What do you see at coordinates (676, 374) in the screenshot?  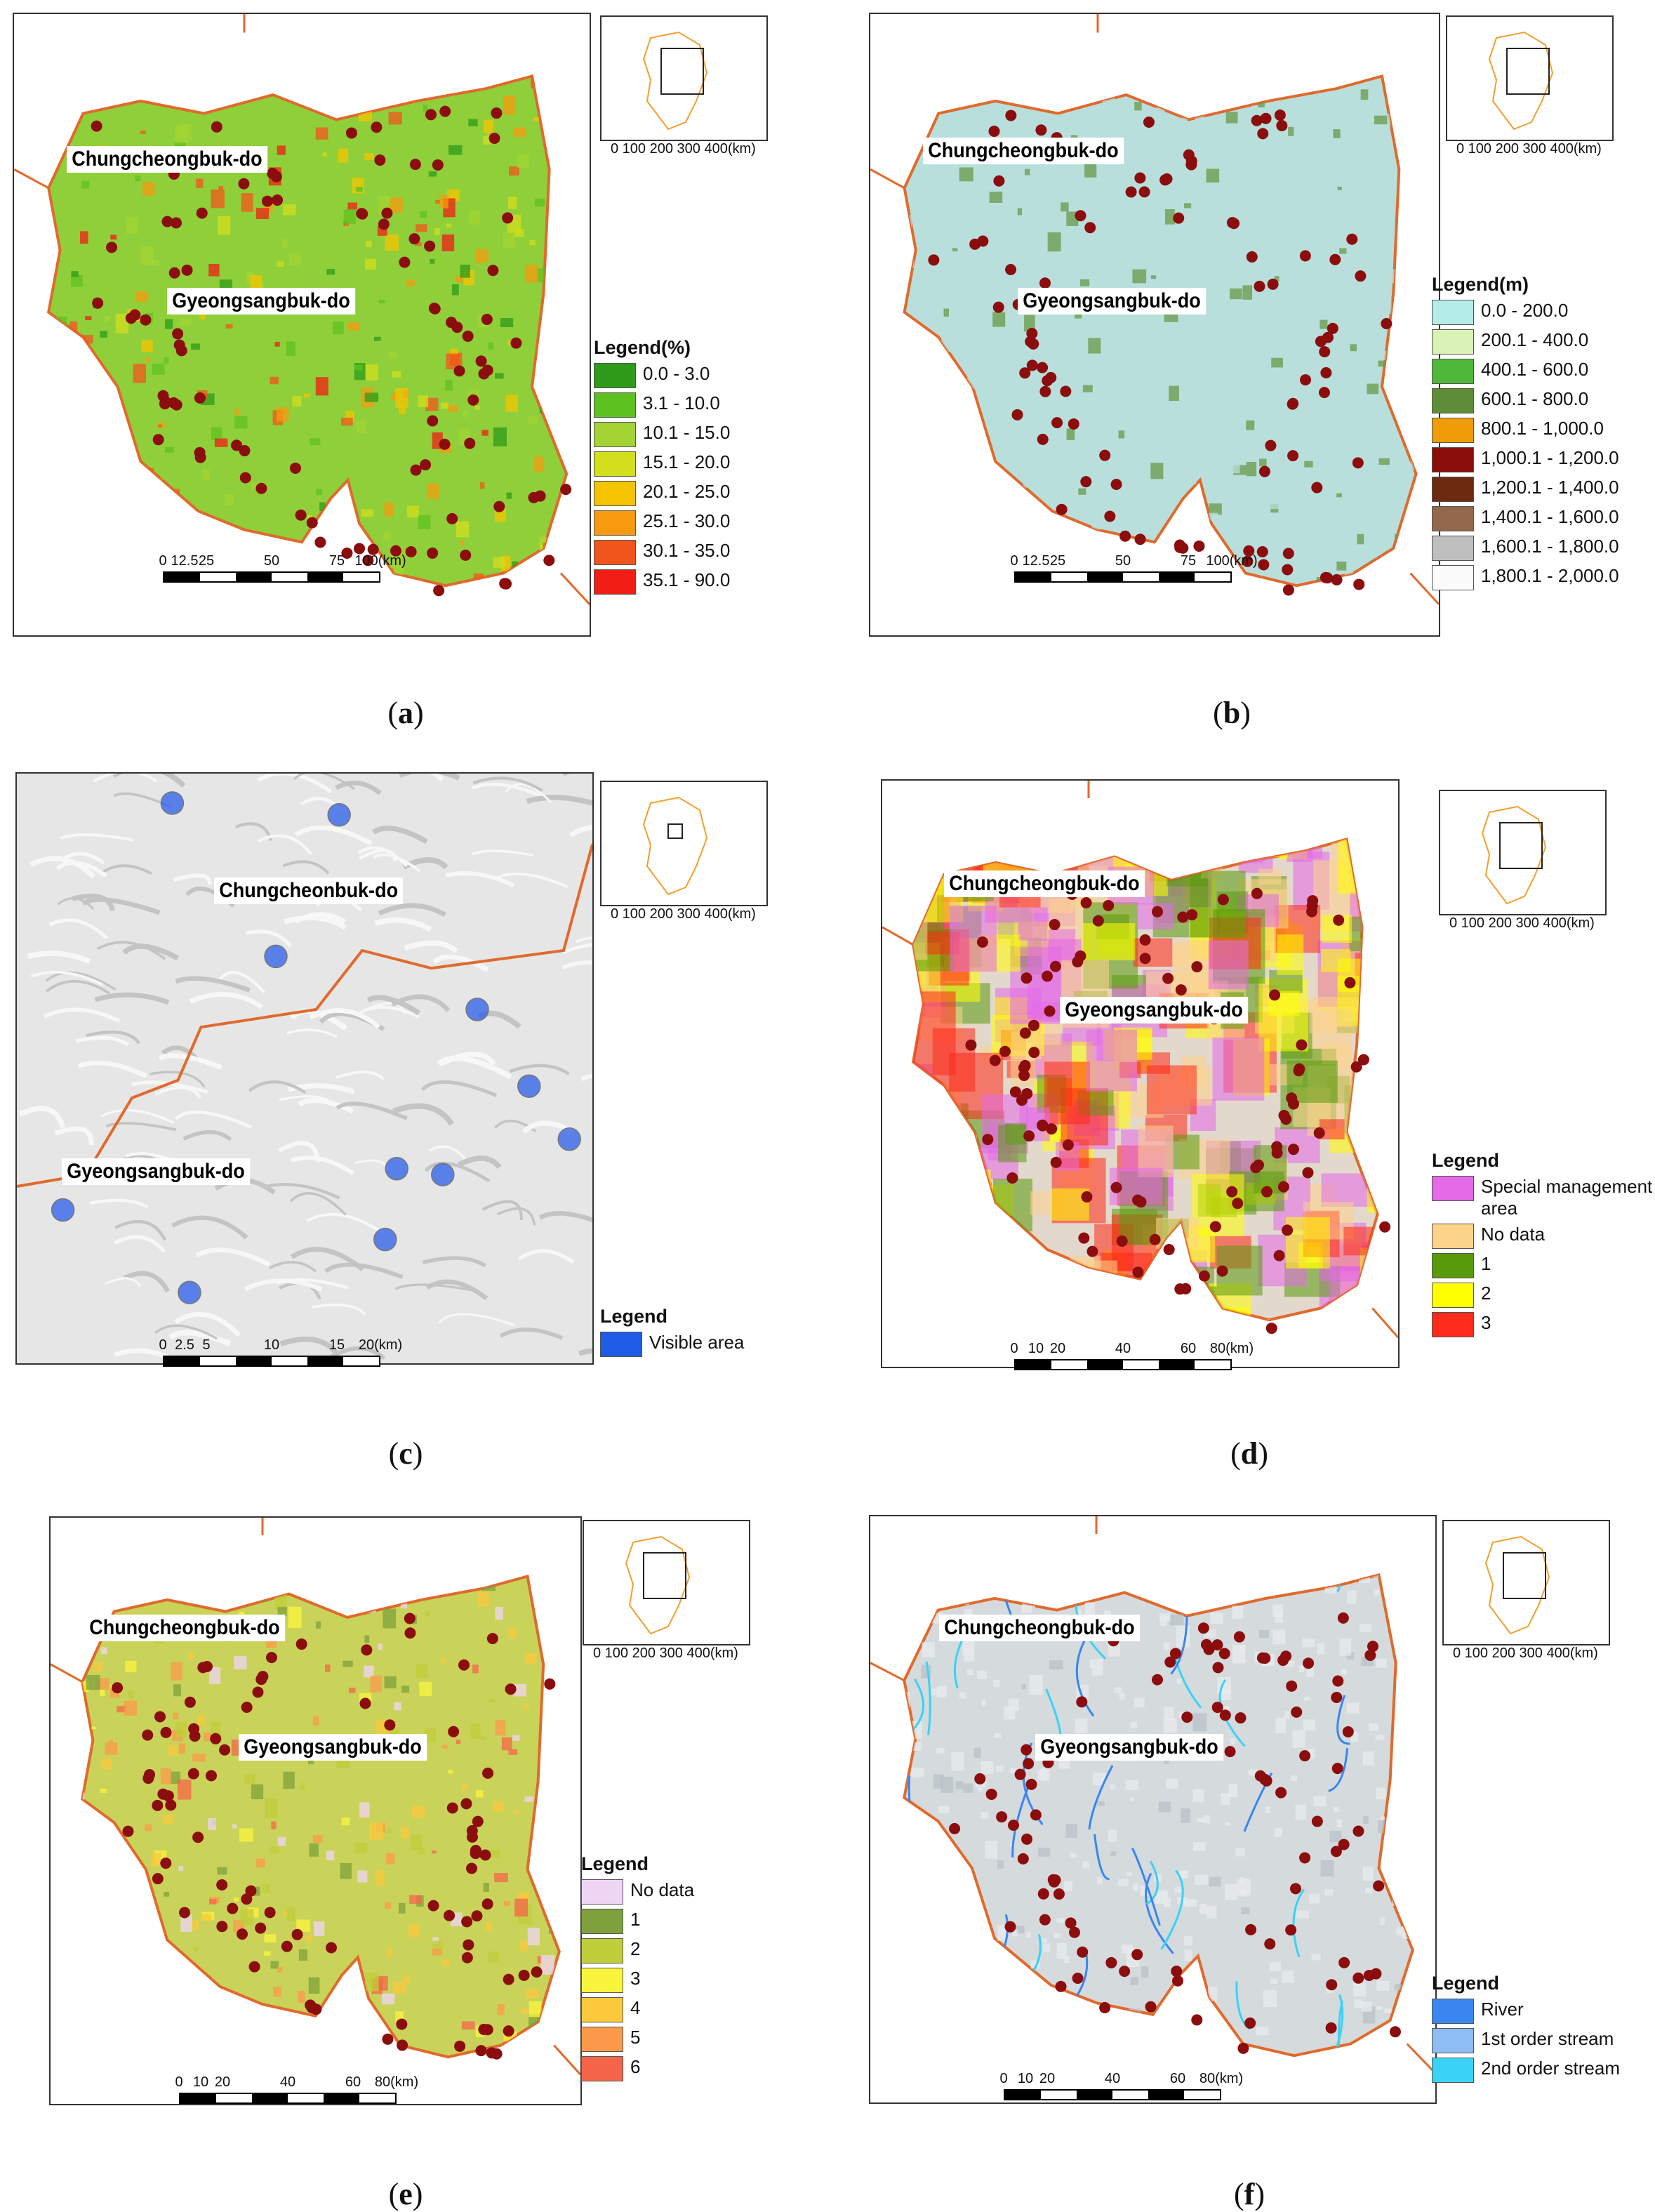 I see `legend-label: 0.0 - 3.0` at bounding box center [676, 374].